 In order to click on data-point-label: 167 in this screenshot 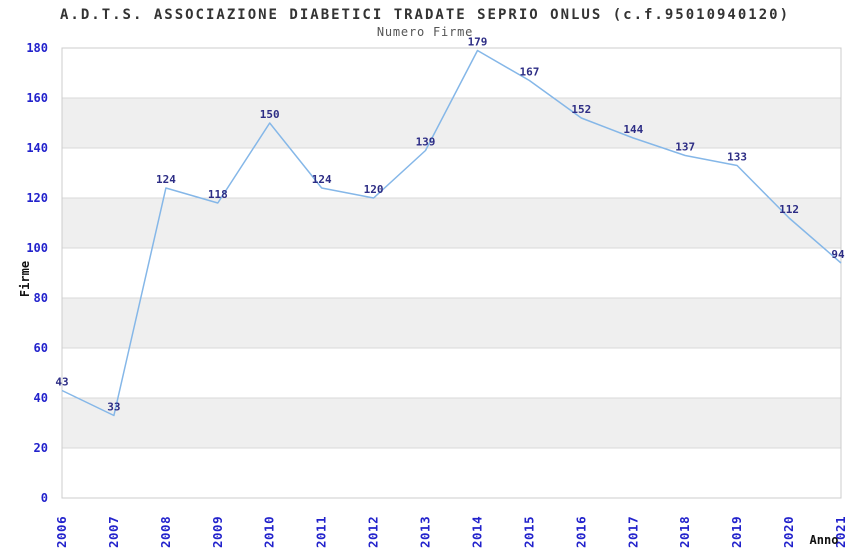, I will do `click(529, 72)`.